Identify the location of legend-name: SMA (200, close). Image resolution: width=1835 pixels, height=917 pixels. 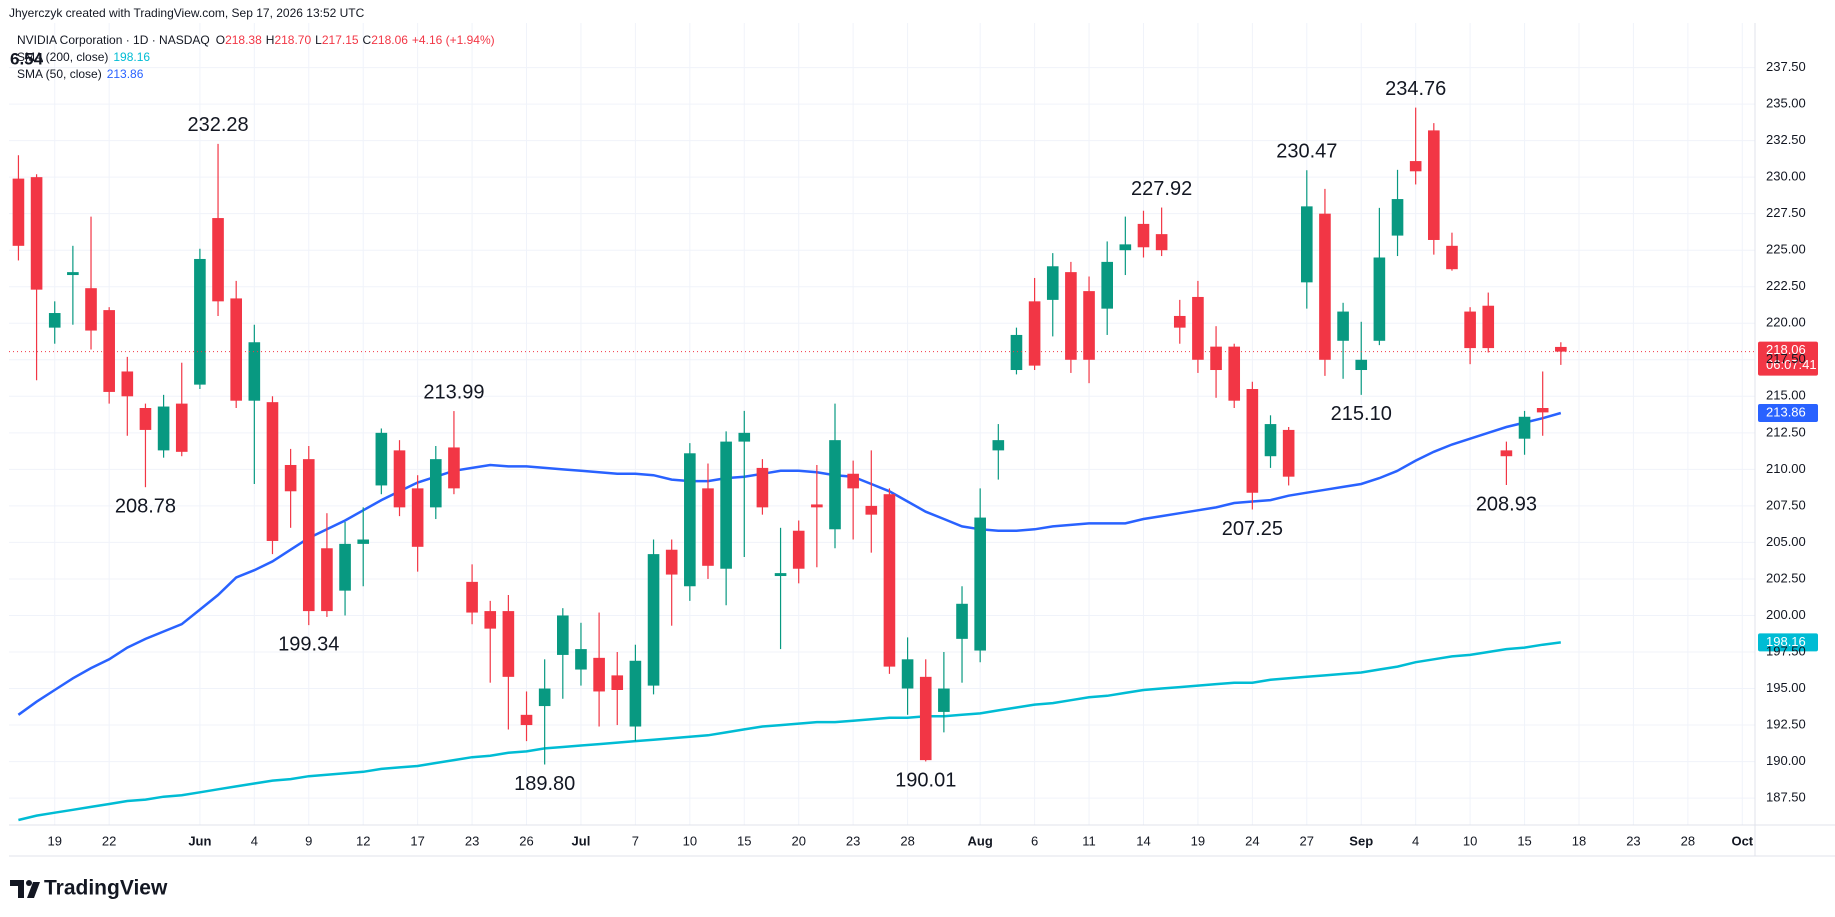
(62, 57).